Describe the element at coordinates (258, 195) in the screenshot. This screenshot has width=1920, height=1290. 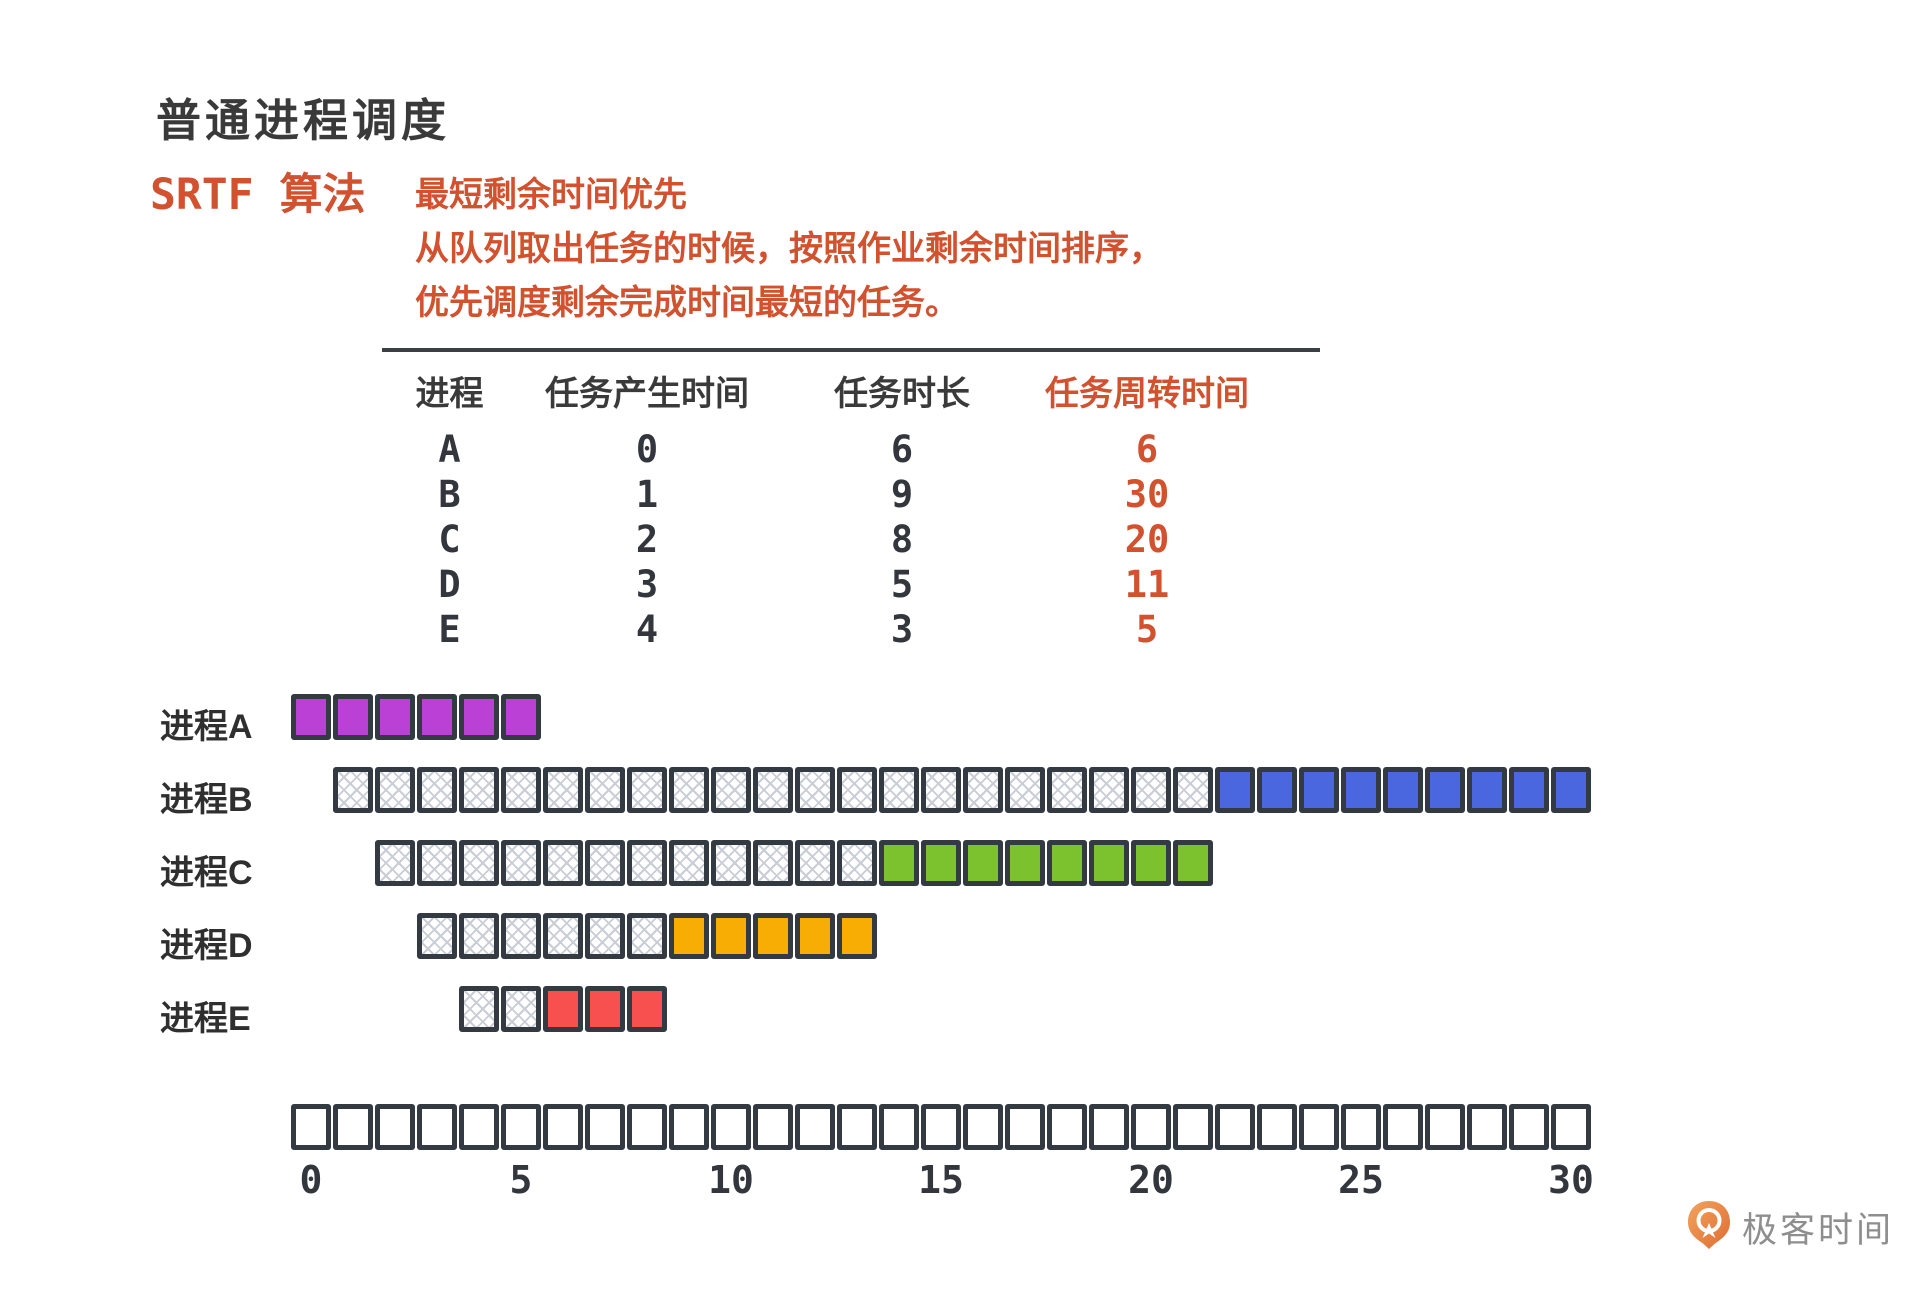
I see `algorithm-title: SRTF 算法` at that location.